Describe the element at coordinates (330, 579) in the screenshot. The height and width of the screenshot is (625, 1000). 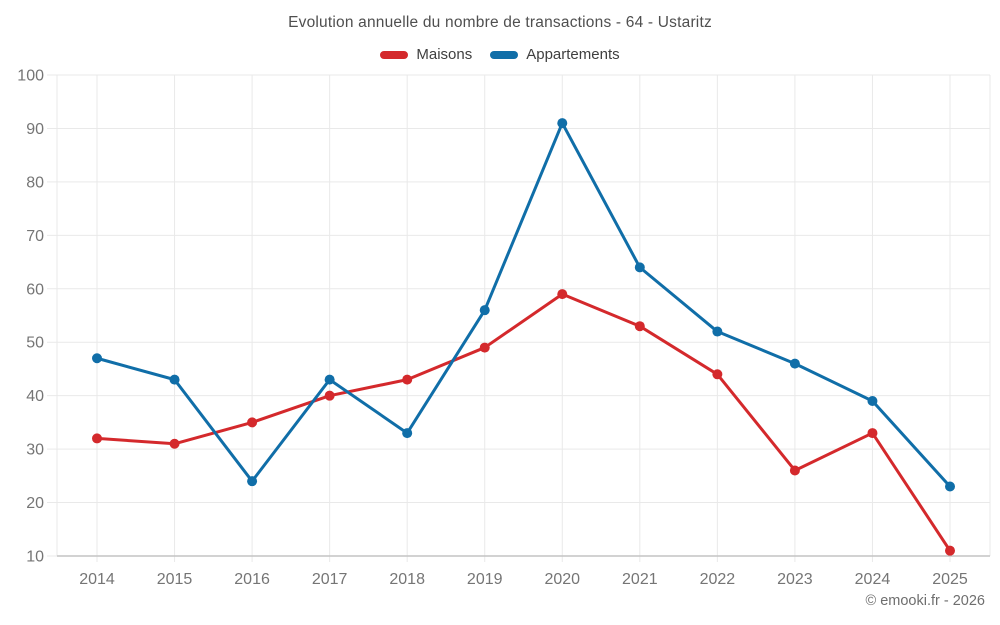
I see `x-tick-label: 2017` at that location.